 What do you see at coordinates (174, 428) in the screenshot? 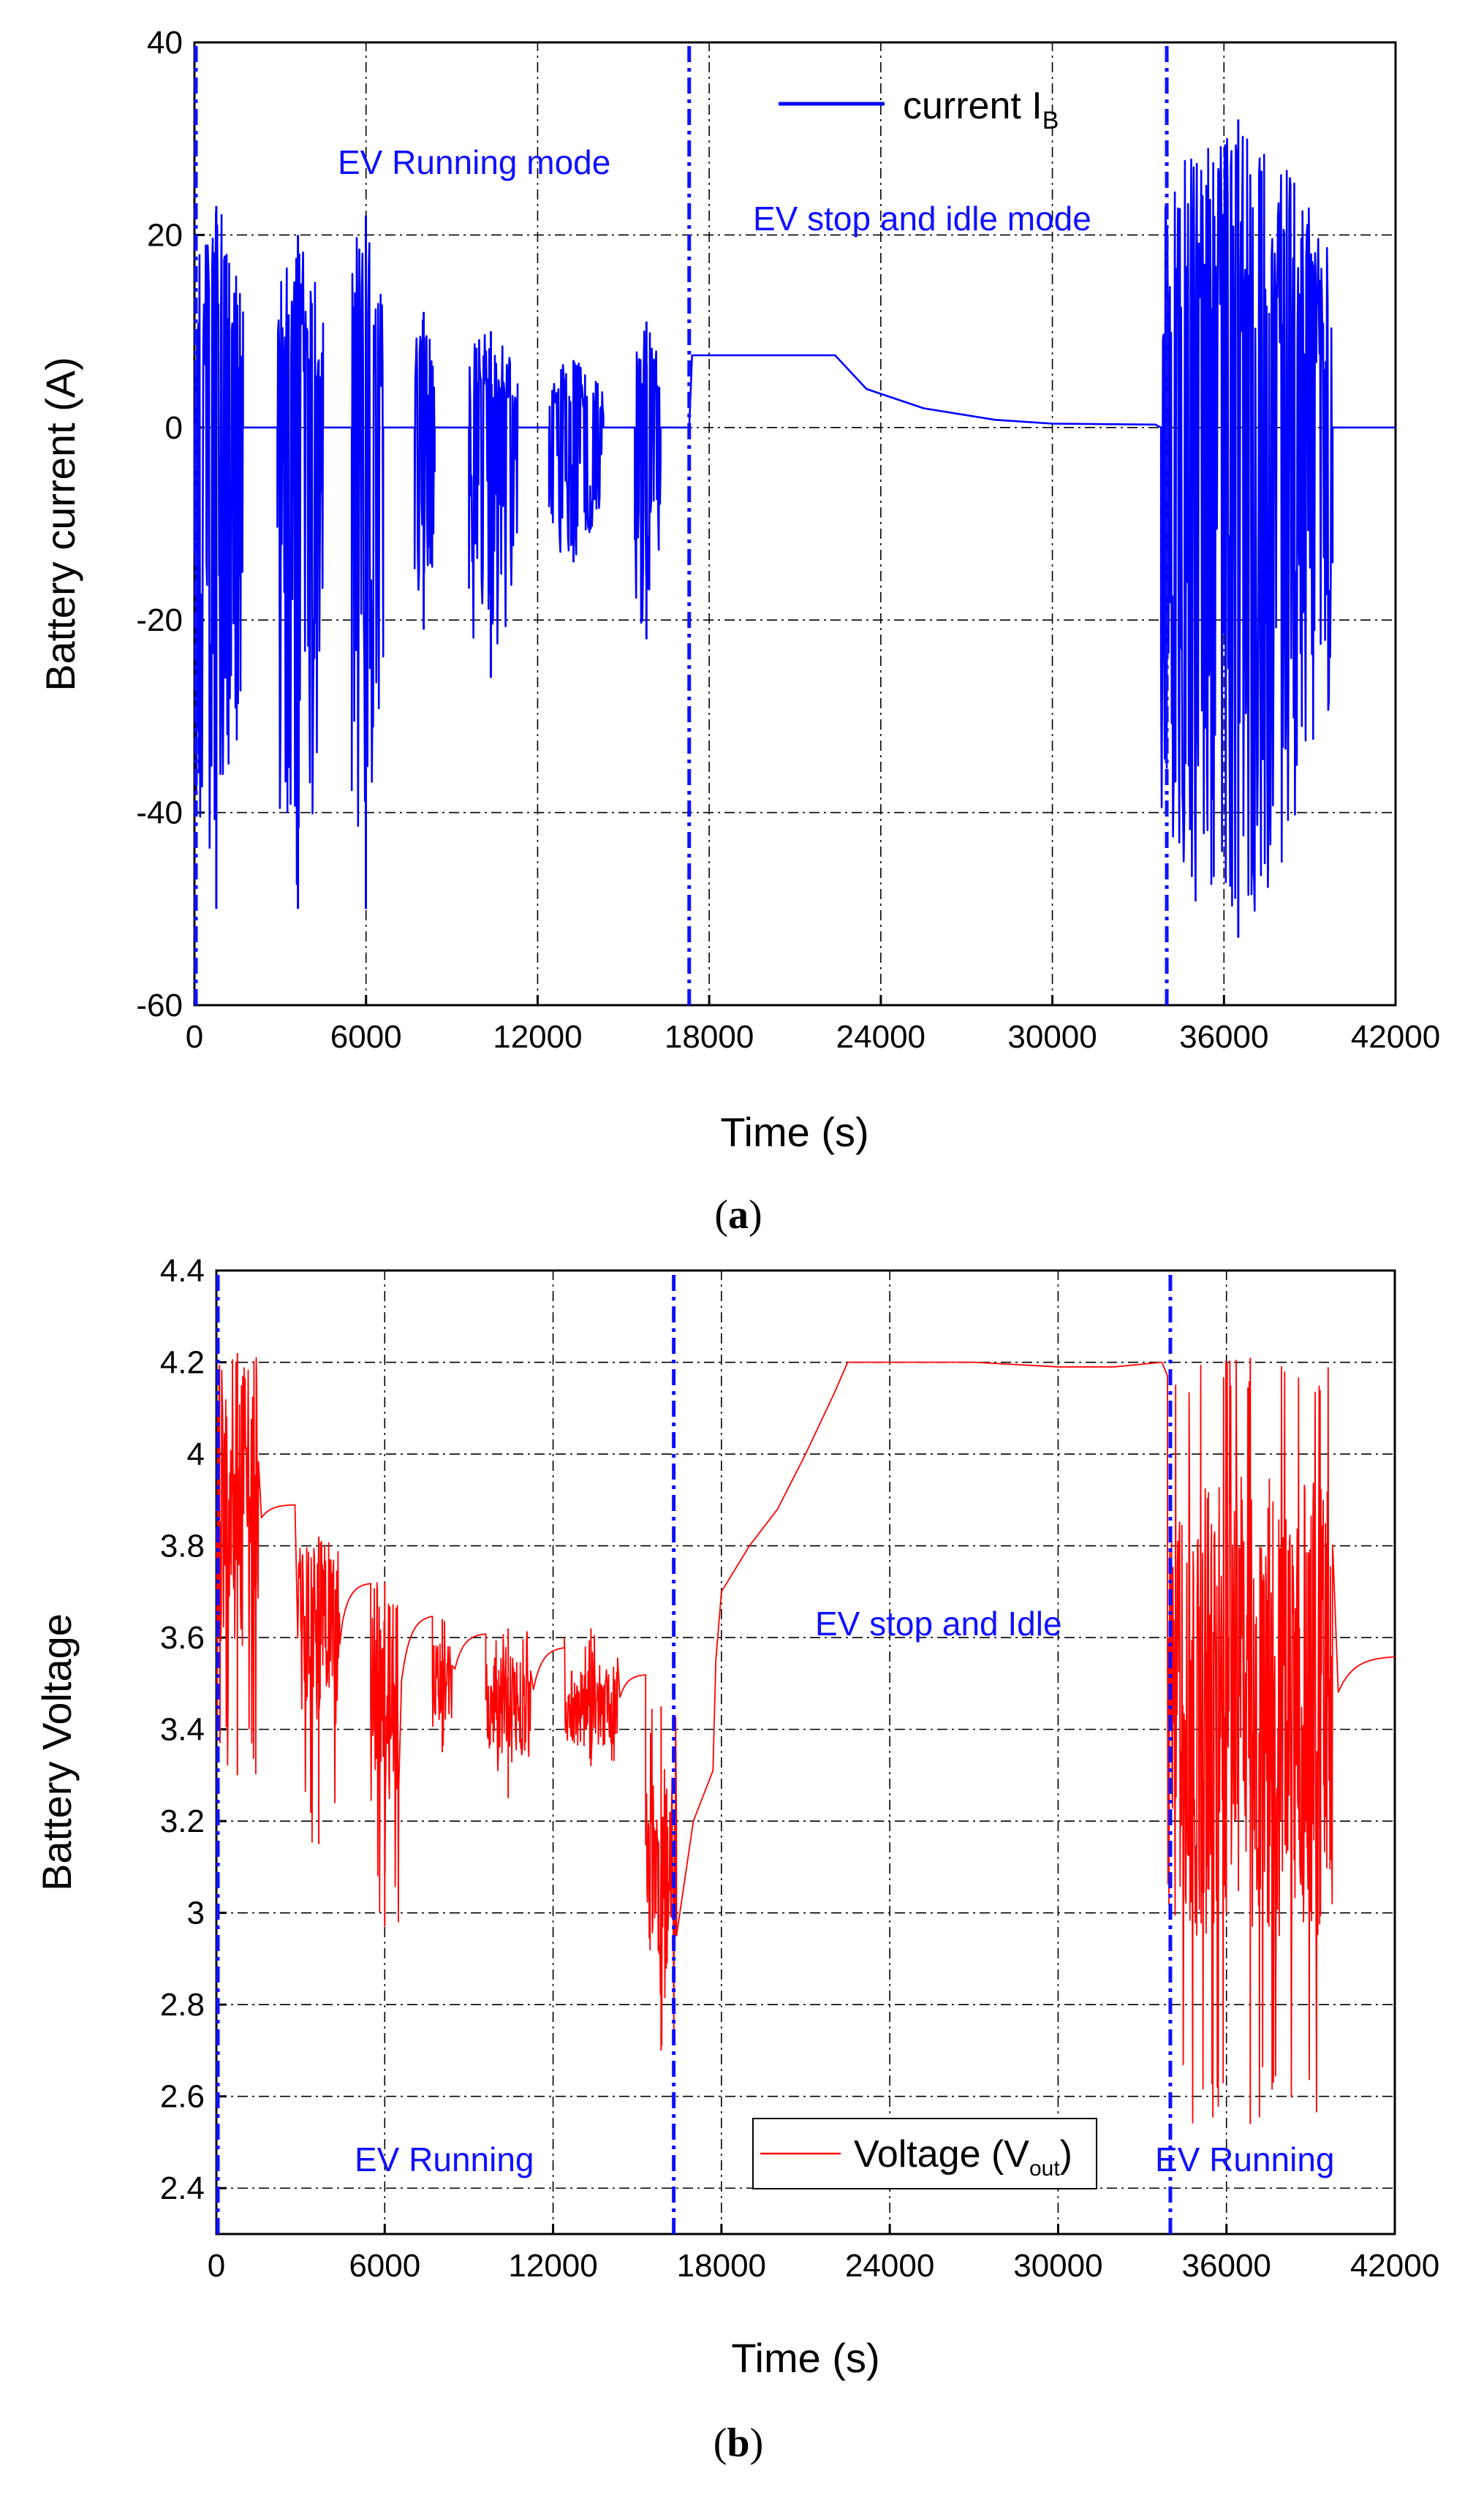
I see `chart-a-ytick-label: 0` at bounding box center [174, 428].